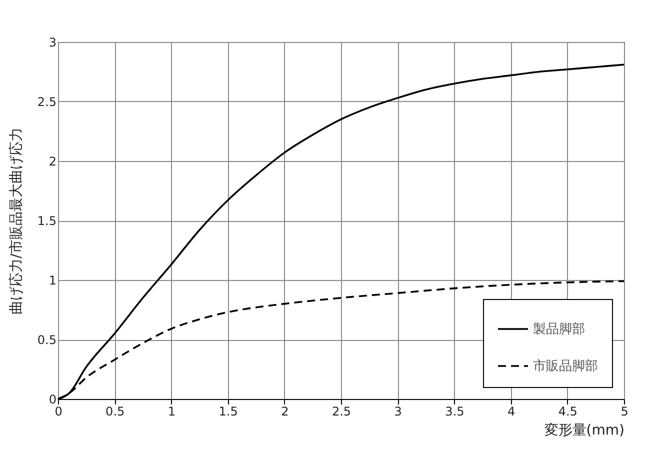  What do you see at coordinates (624, 411) in the screenshot?
I see `x-tick-label: 5` at bounding box center [624, 411].